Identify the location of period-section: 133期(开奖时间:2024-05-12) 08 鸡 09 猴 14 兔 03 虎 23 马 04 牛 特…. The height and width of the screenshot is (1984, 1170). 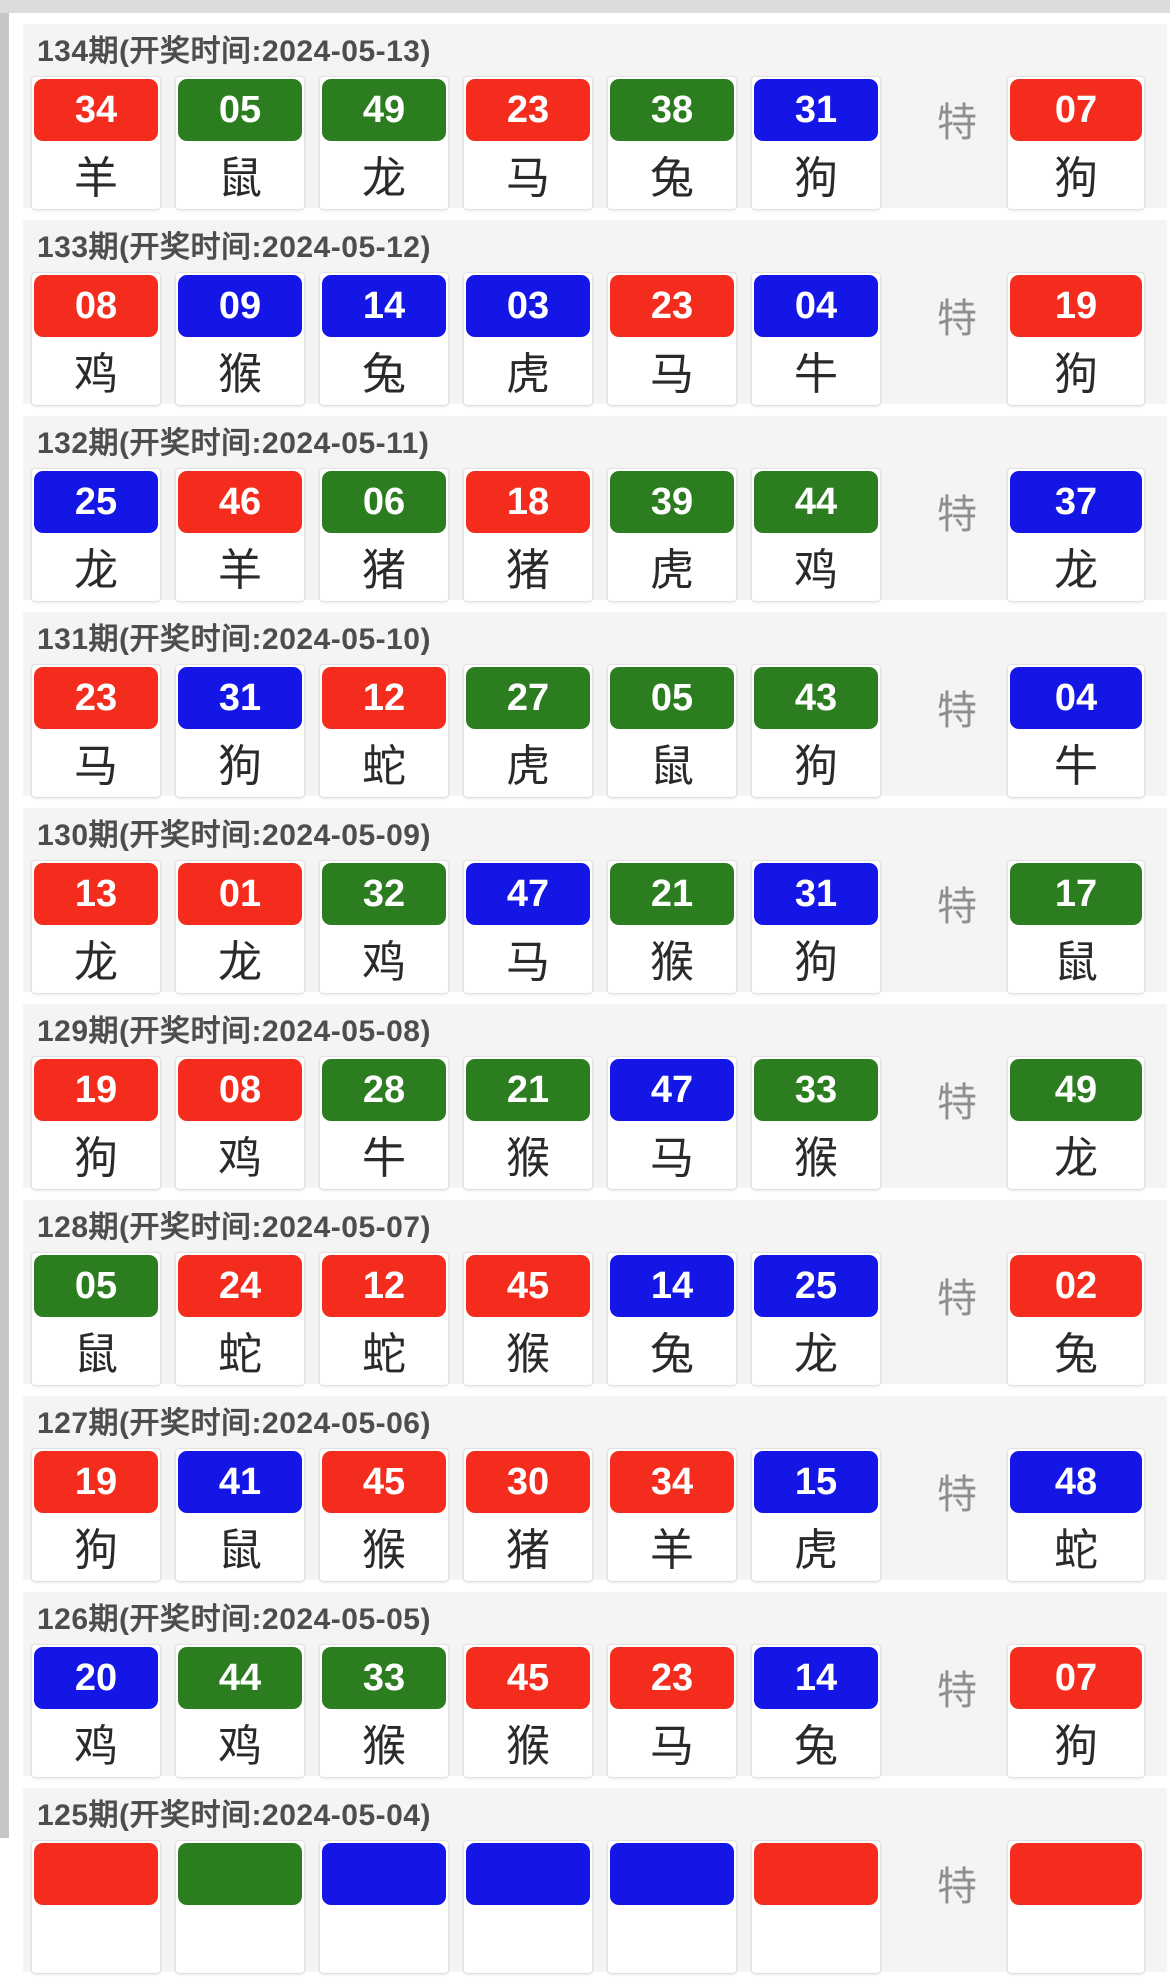
(595, 313).